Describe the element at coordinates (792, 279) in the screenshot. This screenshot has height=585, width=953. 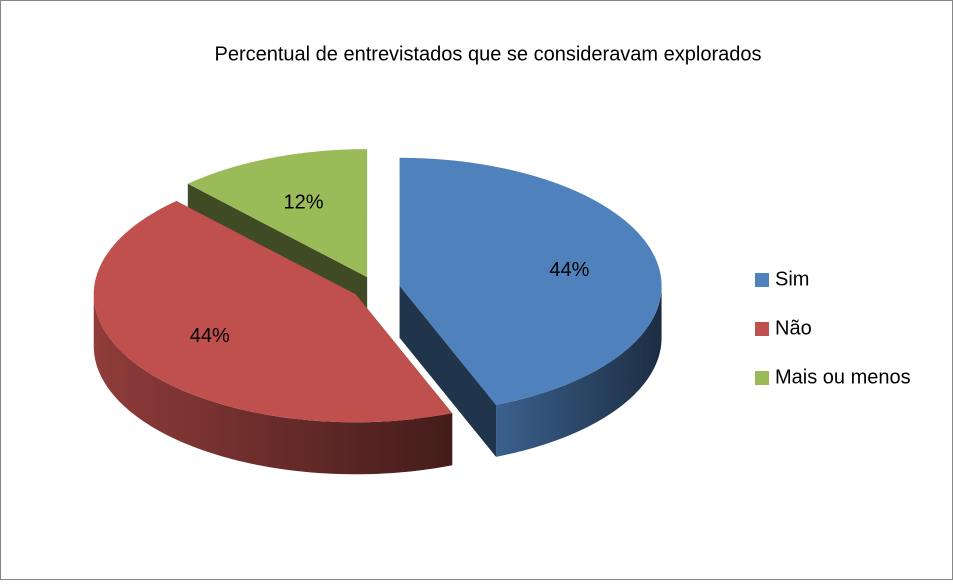
I see `legend-label: Sim` at that location.